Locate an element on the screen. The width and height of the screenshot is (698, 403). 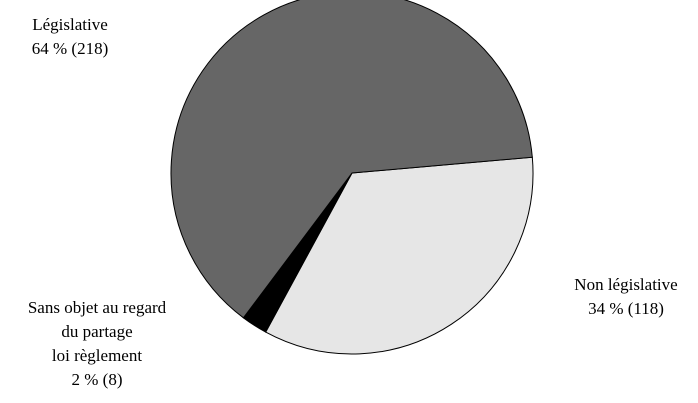
slice-label-non-legislative-name: Non législative is located at coordinates (625, 284).